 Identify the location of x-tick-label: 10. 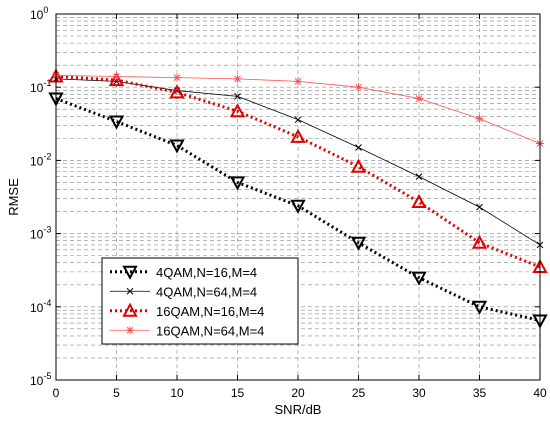
(177, 393).